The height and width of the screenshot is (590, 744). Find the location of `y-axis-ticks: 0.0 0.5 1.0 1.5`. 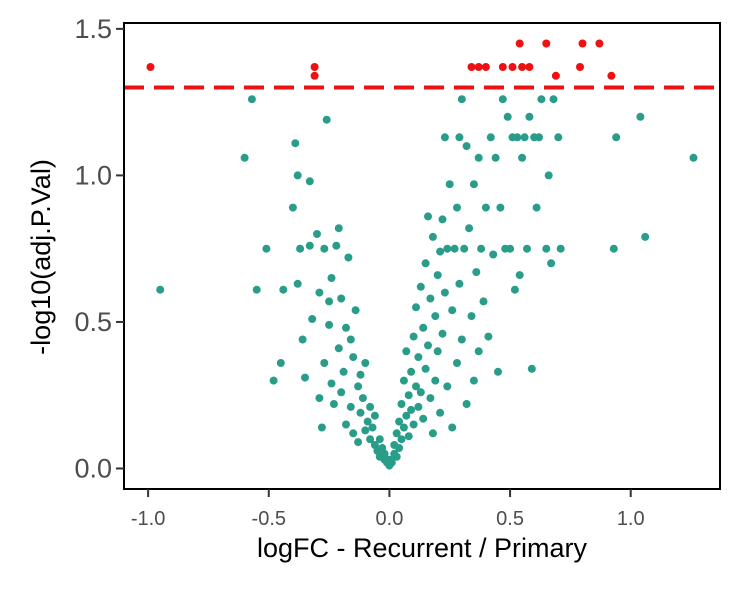

y-axis-ticks: 0.0 0.5 1.0 1.5 is located at coordinates (99, 248).